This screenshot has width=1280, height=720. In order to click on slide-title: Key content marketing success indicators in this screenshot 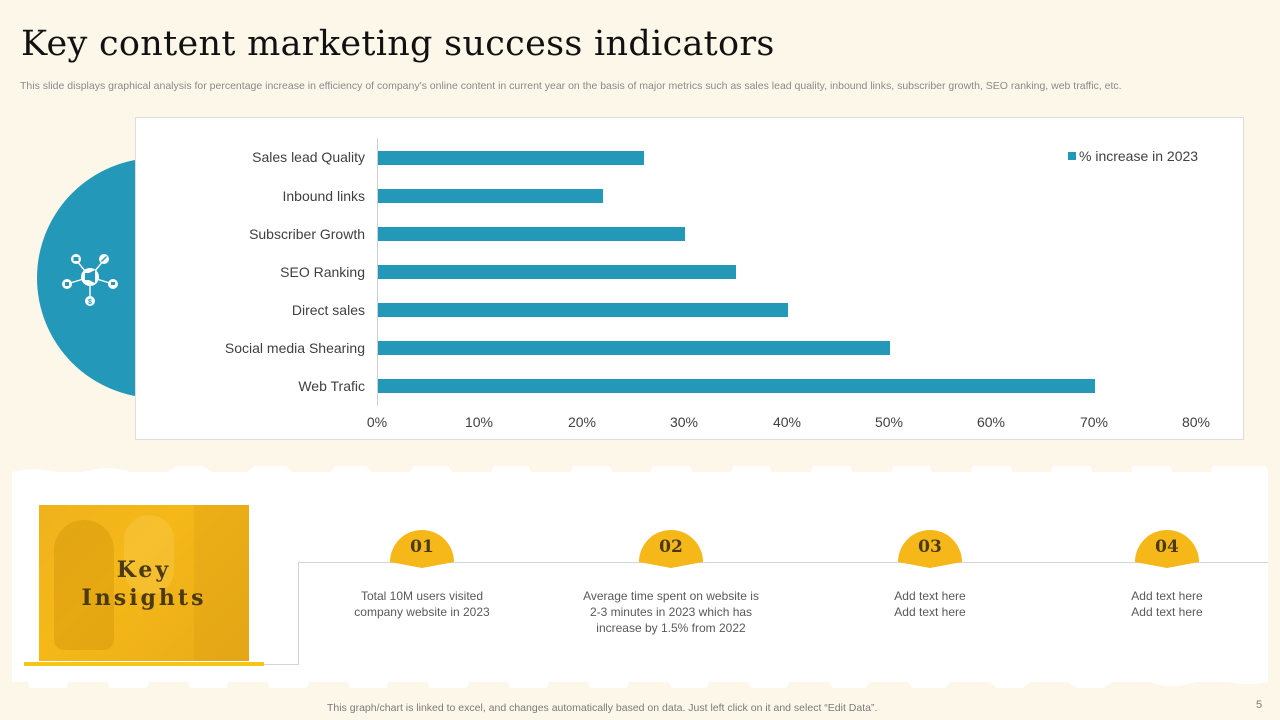, I will do `click(398, 44)`.